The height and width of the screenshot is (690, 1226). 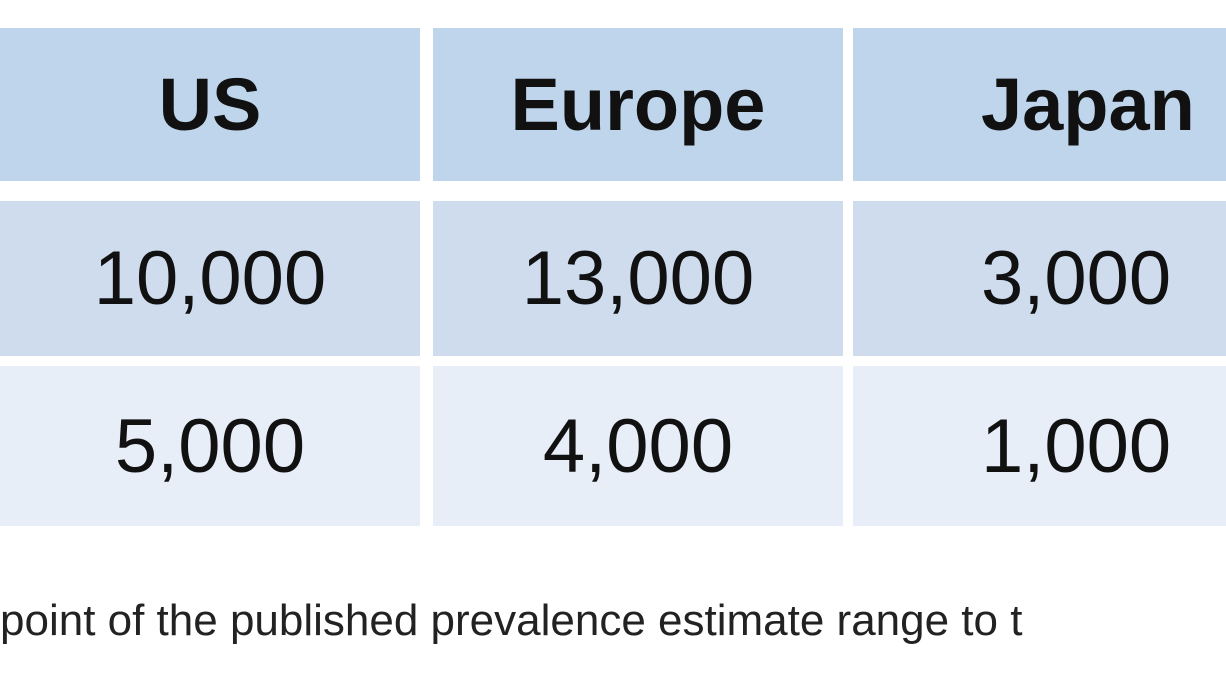 What do you see at coordinates (210, 278) in the screenshot?
I see `table-cell: 10,000` at bounding box center [210, 278].